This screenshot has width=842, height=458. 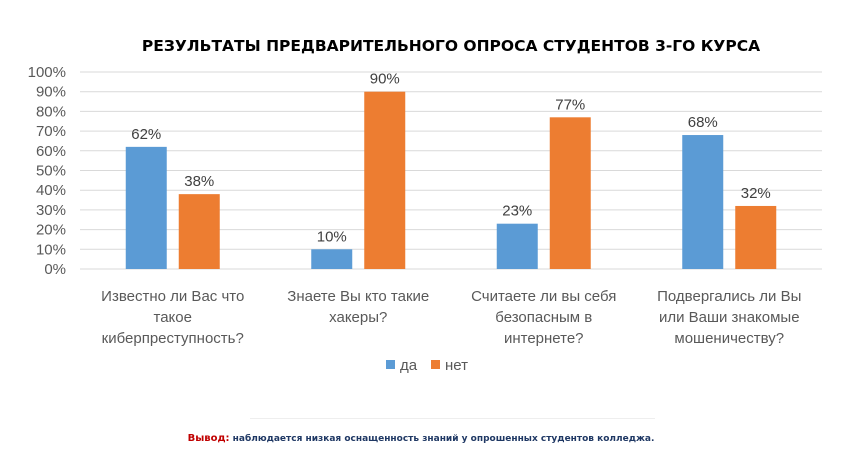 What do you see at coordinates (703, 202) in the screenshot?
I see `bar-да-3` at bounding box center [703, 202].